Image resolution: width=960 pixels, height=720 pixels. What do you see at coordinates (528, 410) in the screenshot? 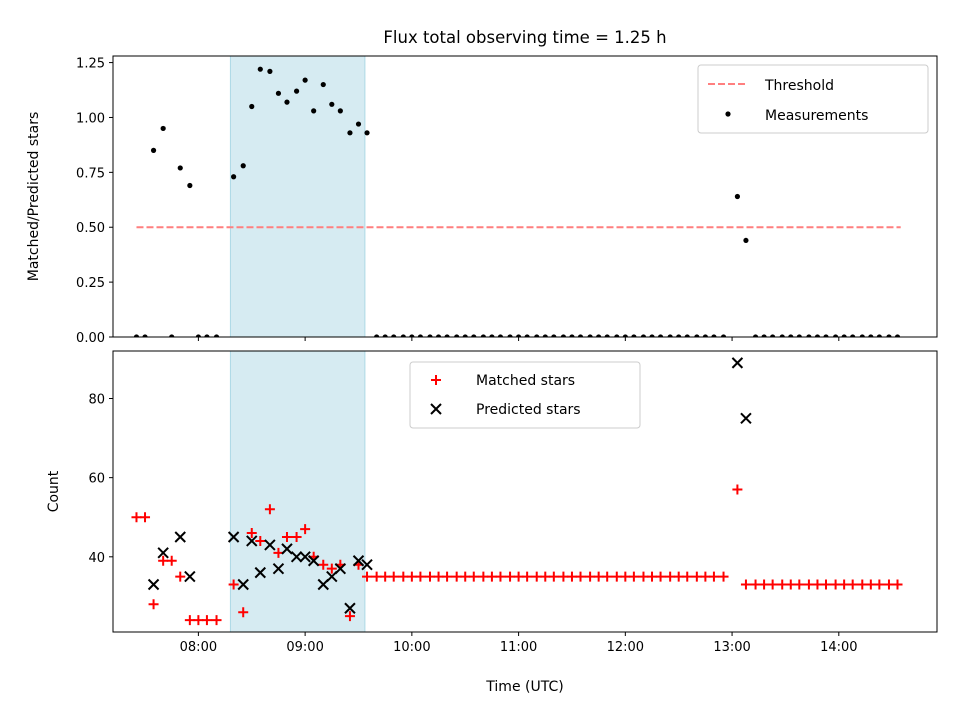
I see `legend-predicted-label: Predicted stars` at bounding box center [528, 410].